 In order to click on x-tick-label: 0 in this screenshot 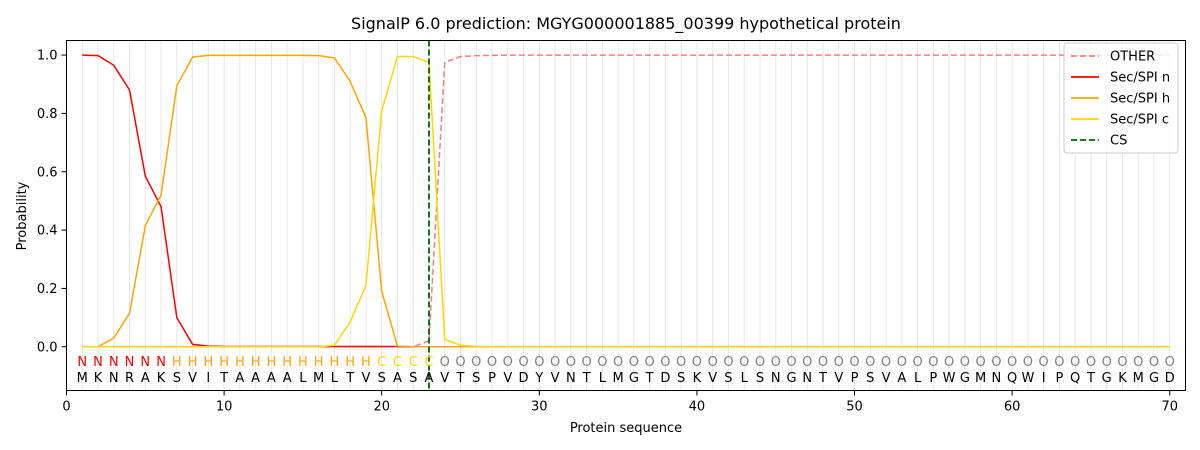, I will do `click(66, 407)`.